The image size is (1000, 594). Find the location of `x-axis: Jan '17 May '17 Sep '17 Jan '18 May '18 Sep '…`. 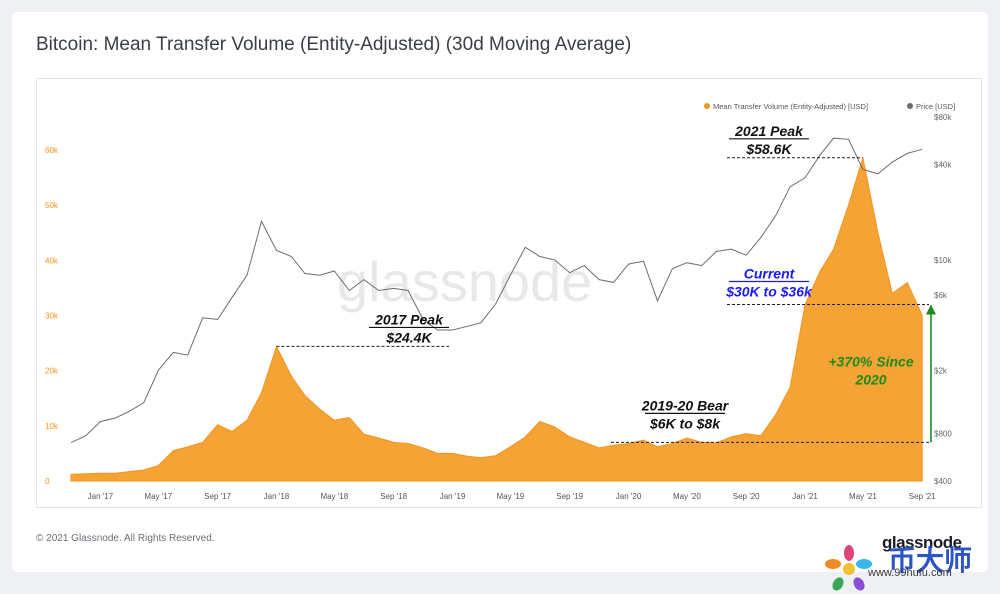

x-axis: Jan '17 May '17 Sep '17 Jan '18 May '18 Sep '… is located at coordinates (512, 496).